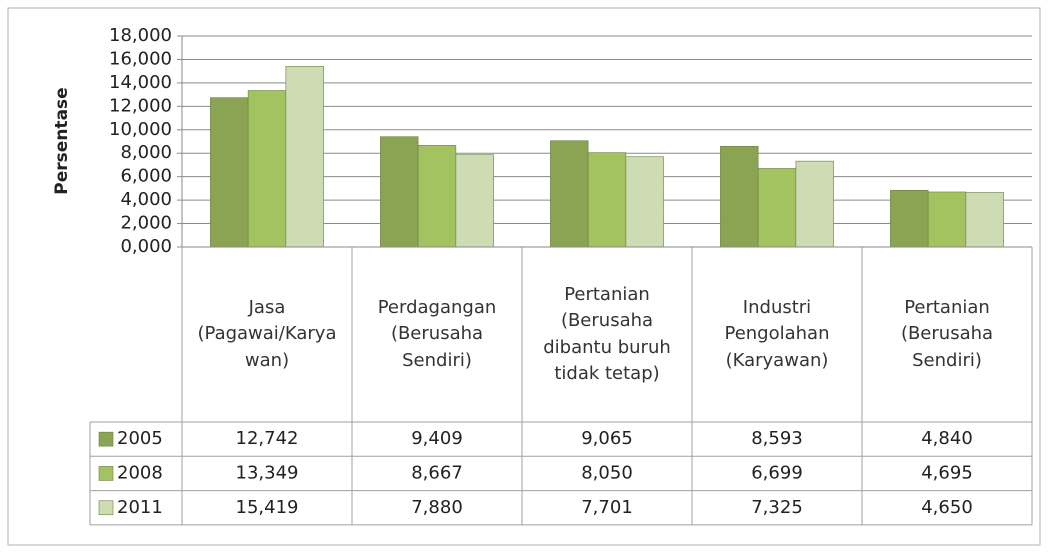 This screenshot has width=1048, height=553. Describe the element at coordinates (607, 438) in the screenshot. I see `table-value: 9,065` at that location.